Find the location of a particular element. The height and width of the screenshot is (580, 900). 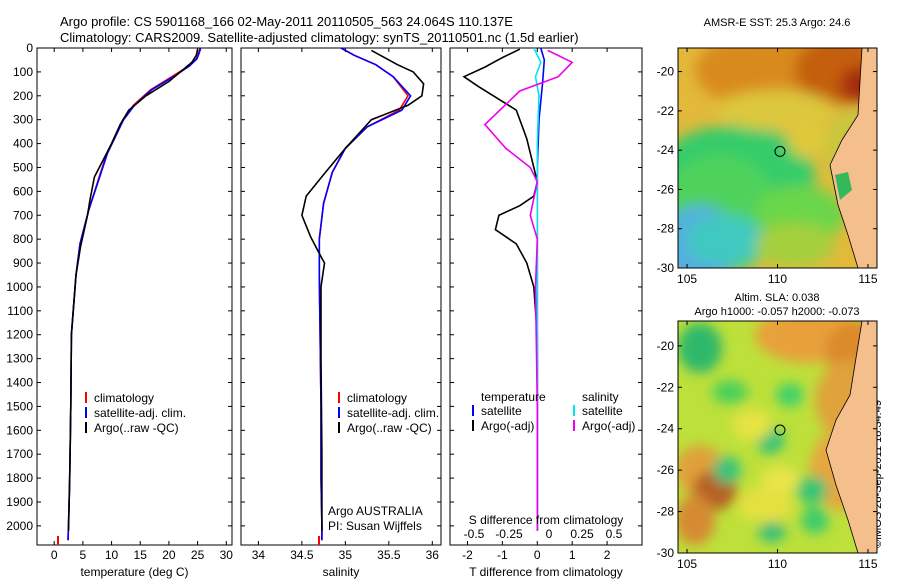

y-tick-label: 1800 is located at coordinates (19, 478).